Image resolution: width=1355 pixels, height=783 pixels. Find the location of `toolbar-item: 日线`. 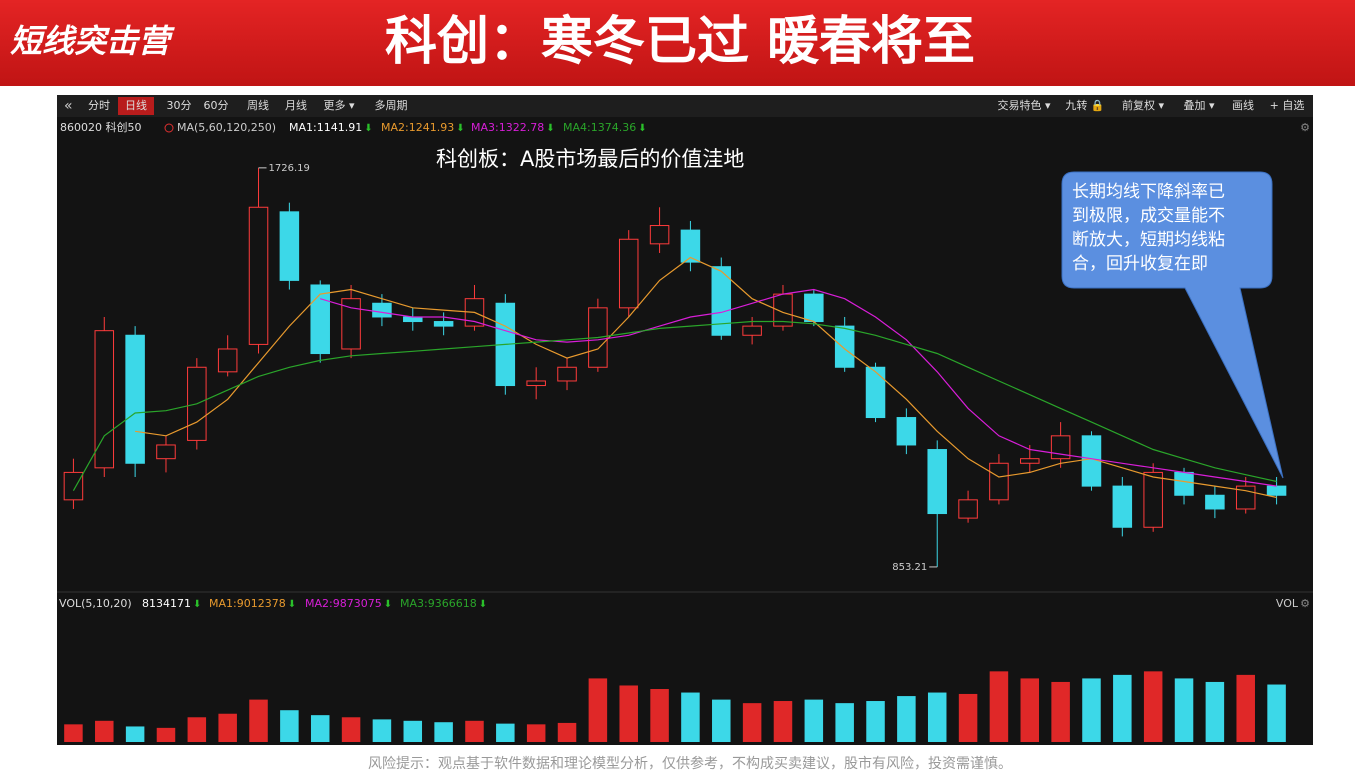

toolbar-item: 日线 is located at coordinates (136, 105).